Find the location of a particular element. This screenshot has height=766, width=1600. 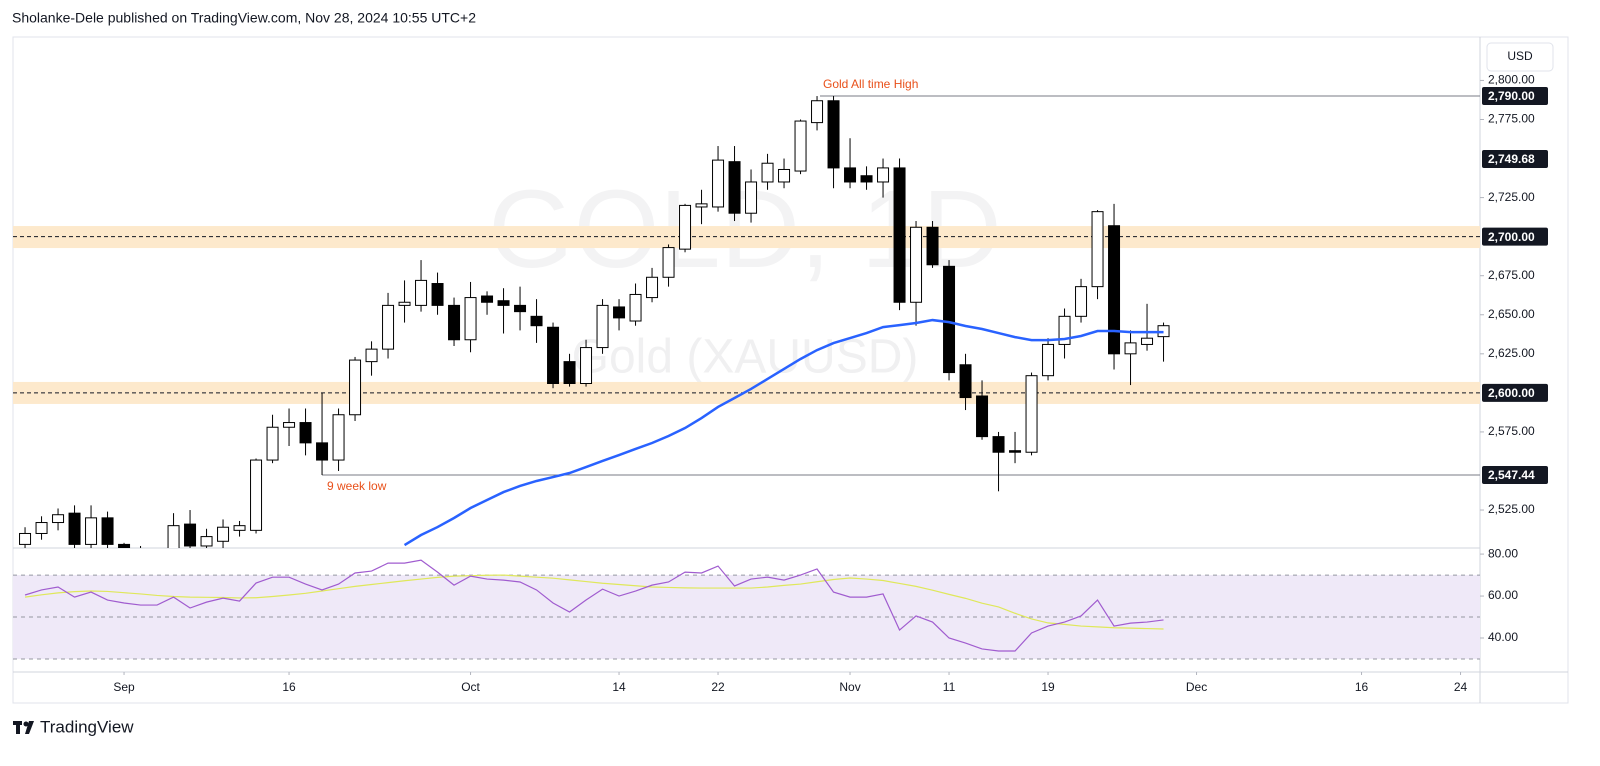

currency-button is located at coordinates (1520, 57).